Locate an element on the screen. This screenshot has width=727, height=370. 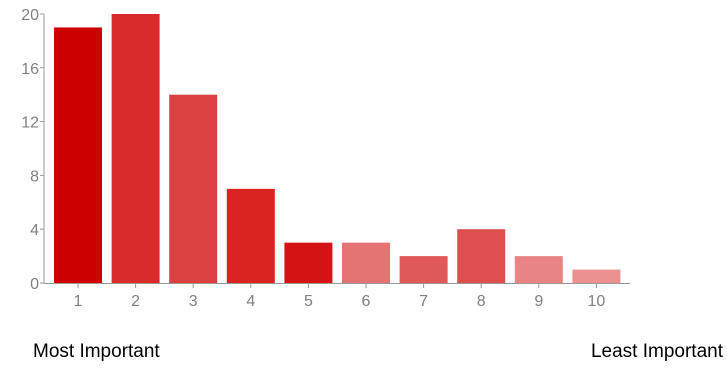
x-tick-label: 10 is located at coordinates (597, 301).